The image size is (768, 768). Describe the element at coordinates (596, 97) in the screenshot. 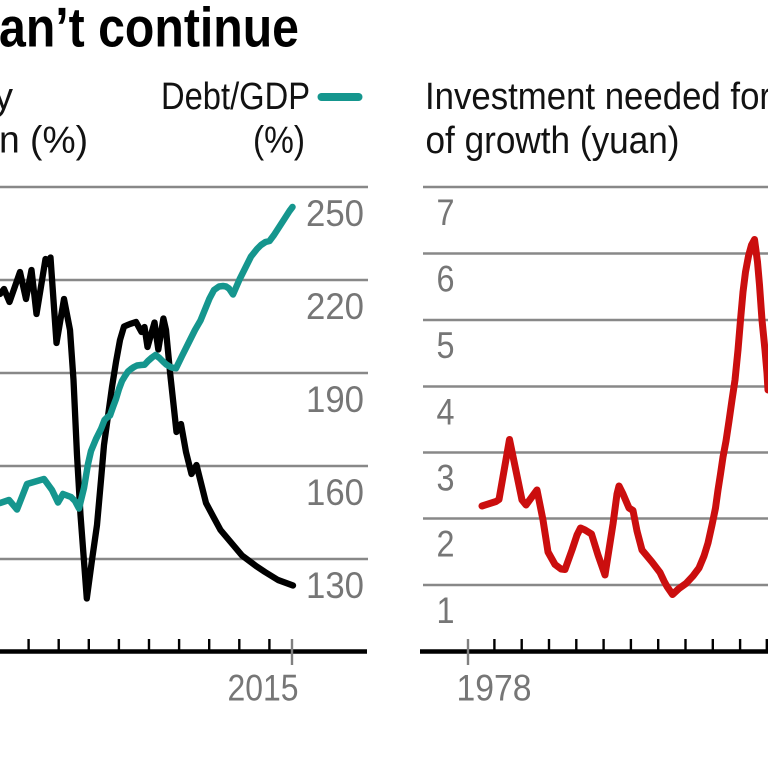

I see `svg-text: Investment needed for` at that location.